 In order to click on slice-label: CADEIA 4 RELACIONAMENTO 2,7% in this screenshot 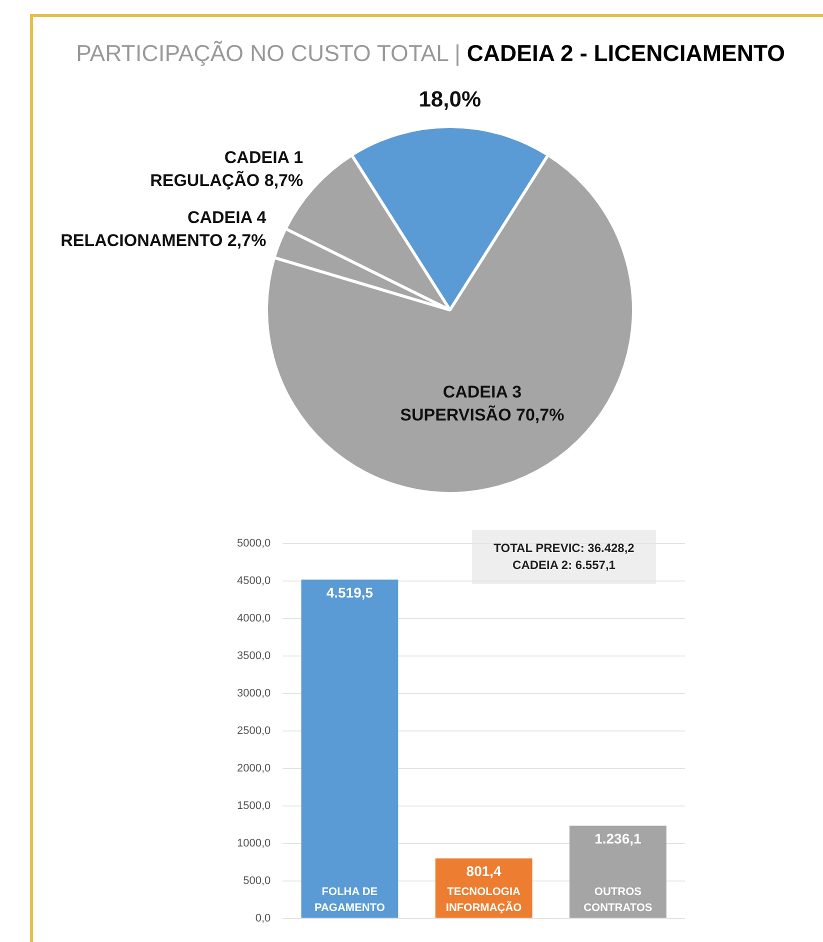, I will do `click(163, 229)`.